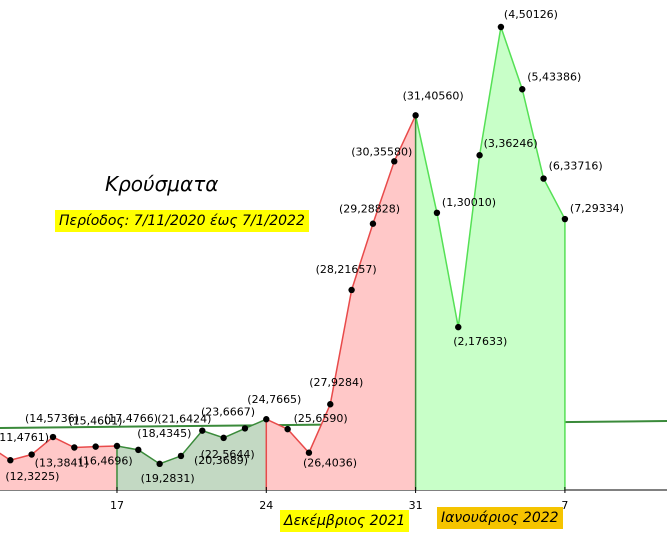  What do you see at coordinates (168, 478) in the screenshot?
I see `point-label: (19,2831)` at bounding box center [168, 478].